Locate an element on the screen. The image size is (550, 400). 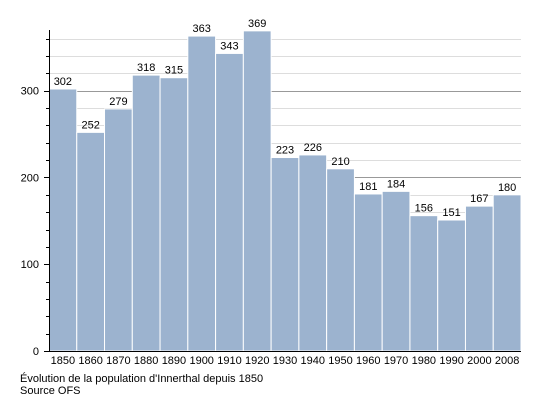
bar-1910 is located at coordinates (229, 202).